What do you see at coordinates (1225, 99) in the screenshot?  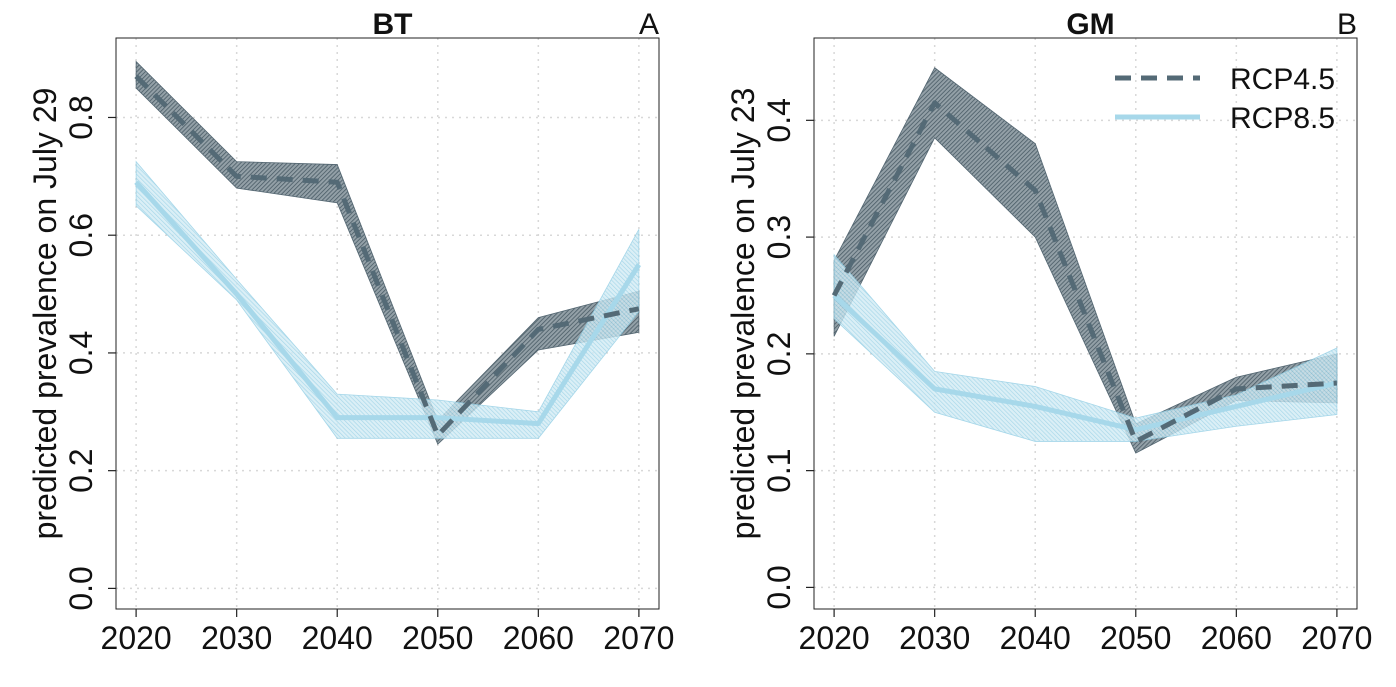 I see `legend: RCP4.5 RCP8.5` at bounding box center [1225, 99].